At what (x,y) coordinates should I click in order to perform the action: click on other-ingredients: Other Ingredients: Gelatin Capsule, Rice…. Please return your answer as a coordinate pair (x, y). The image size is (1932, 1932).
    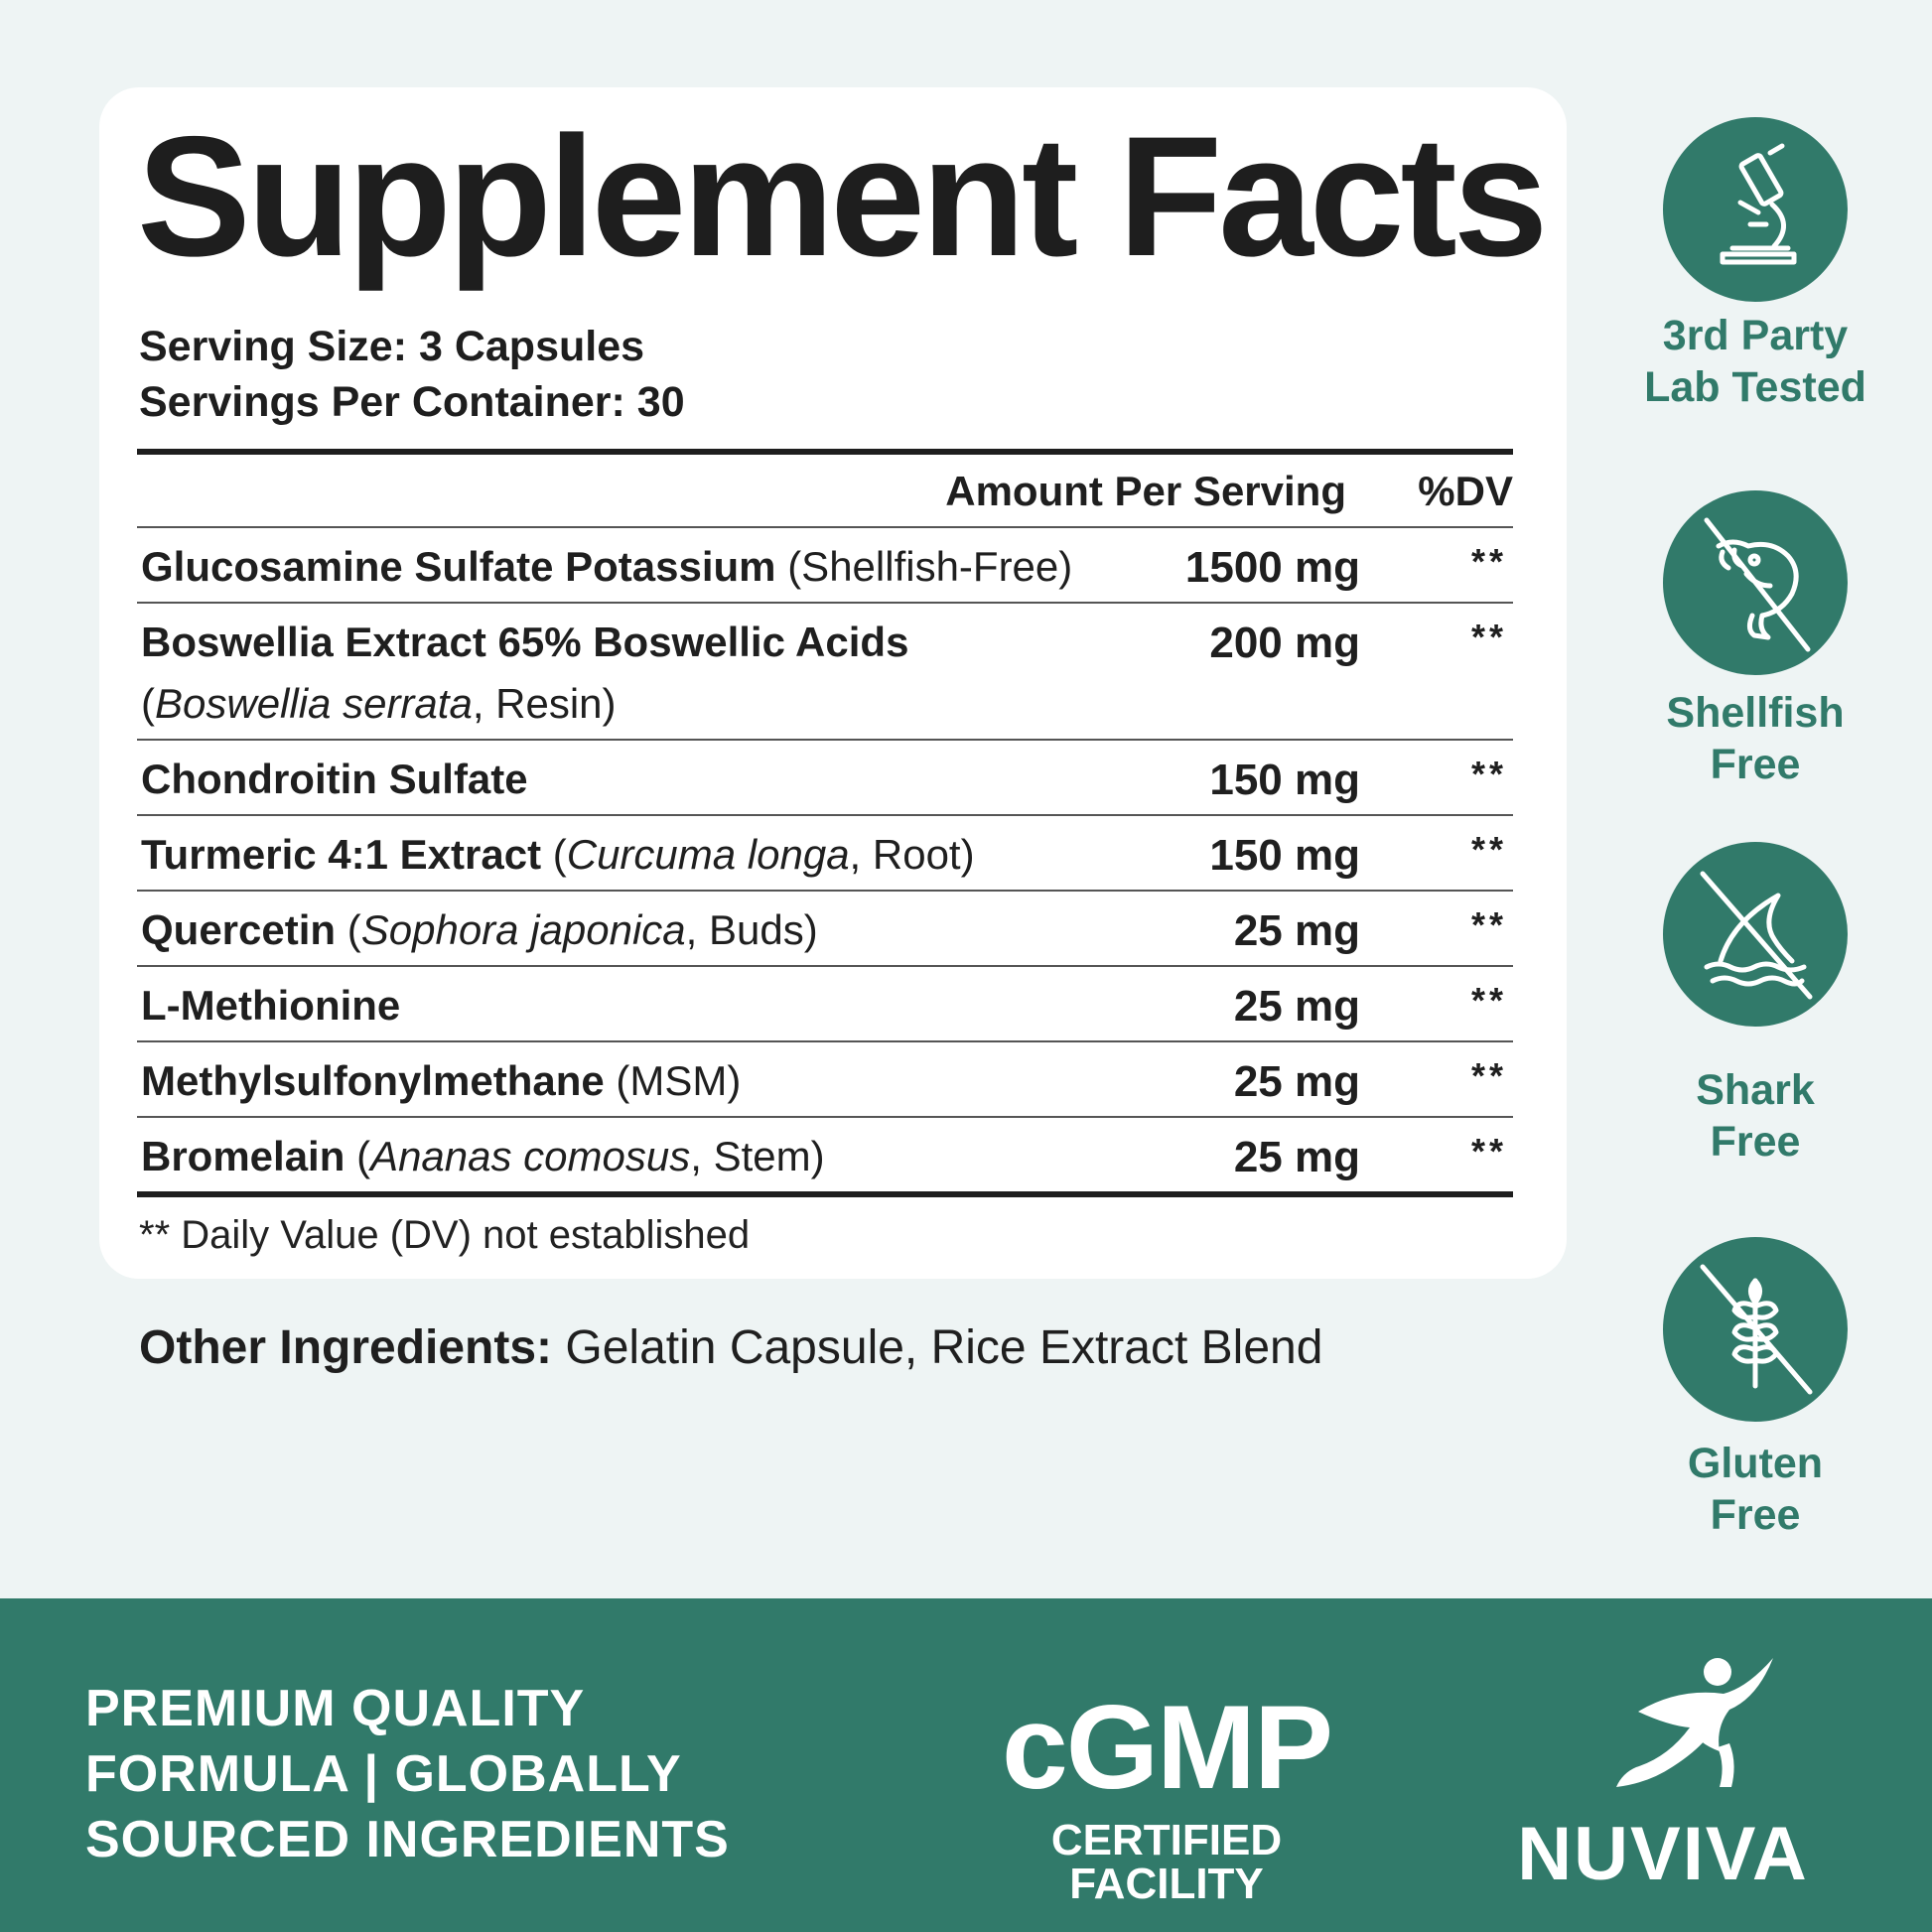
    Looking at the image, I should click on (731, 1348).